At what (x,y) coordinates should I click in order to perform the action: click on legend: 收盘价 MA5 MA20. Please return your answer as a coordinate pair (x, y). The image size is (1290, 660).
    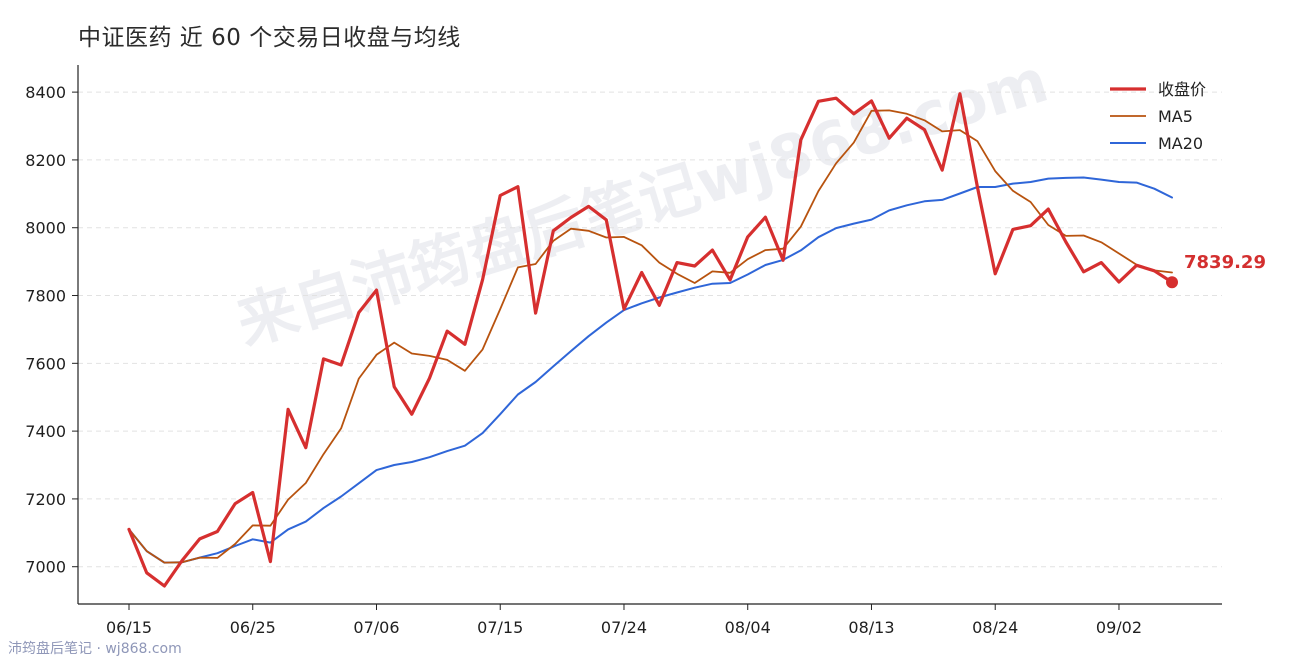
    Looking at the image, I should click on (1158, 116).